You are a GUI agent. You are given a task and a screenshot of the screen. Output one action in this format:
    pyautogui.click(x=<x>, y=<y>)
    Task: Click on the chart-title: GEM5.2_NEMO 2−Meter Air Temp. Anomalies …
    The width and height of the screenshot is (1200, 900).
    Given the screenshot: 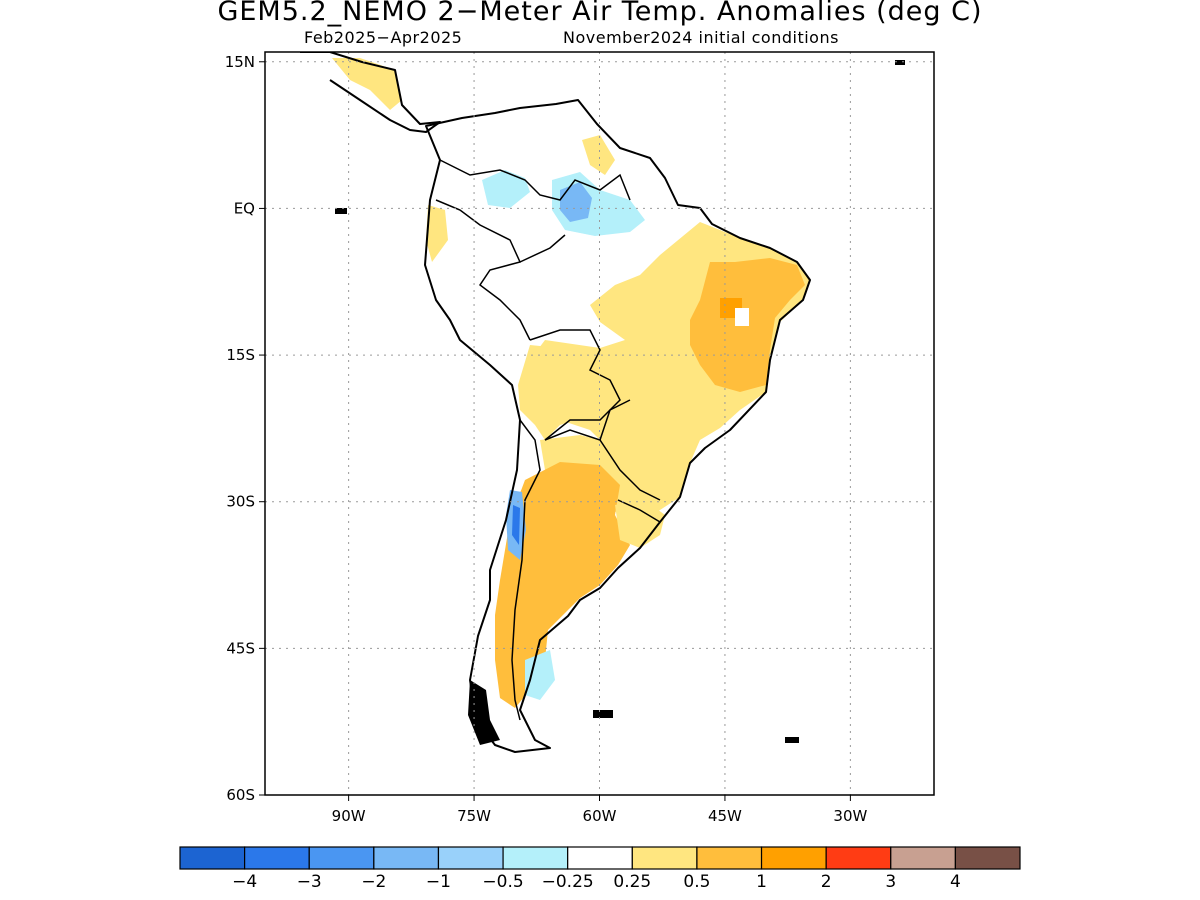 What is the action you would take?
    pyautogui.click(x=600, y=13)
    